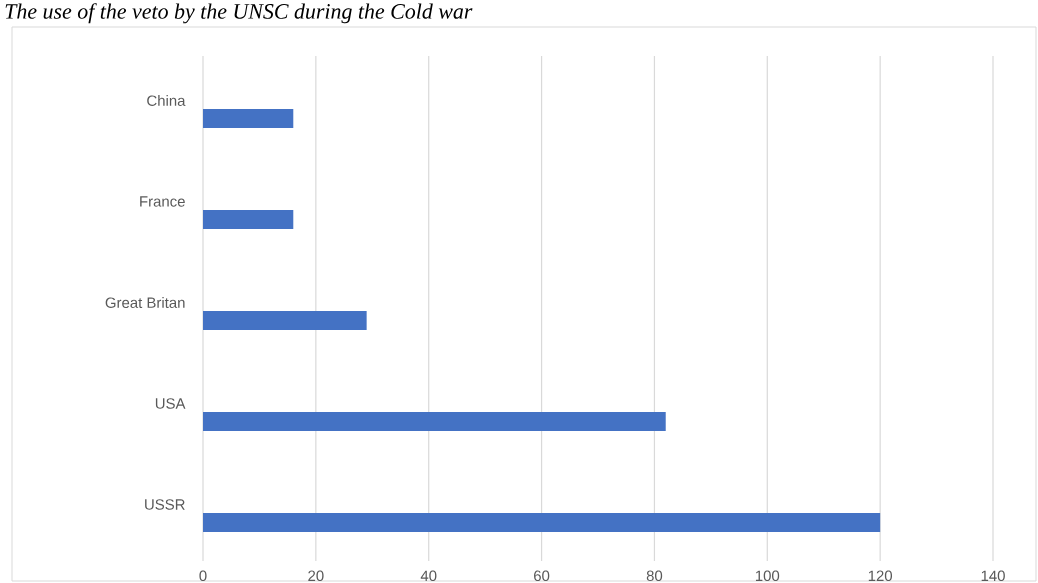 This screenshot has width=1038, height=583. Describe the element at coordinates (316, 576) in the screenshot. I see `x-tick-label: 20` at that location.